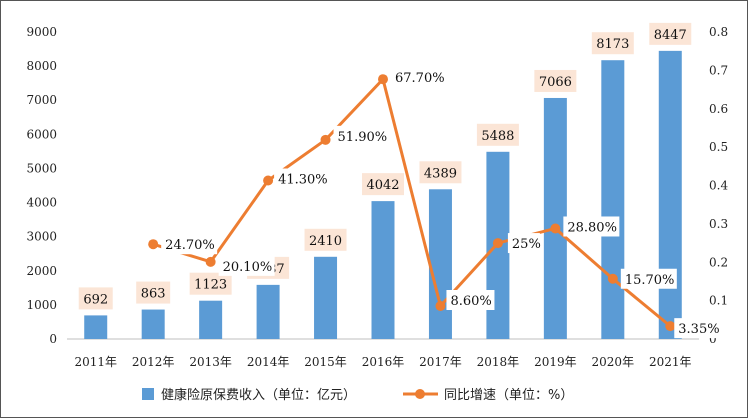  I want to click on y-right-tick-label: 0.6, so click(718, 109).